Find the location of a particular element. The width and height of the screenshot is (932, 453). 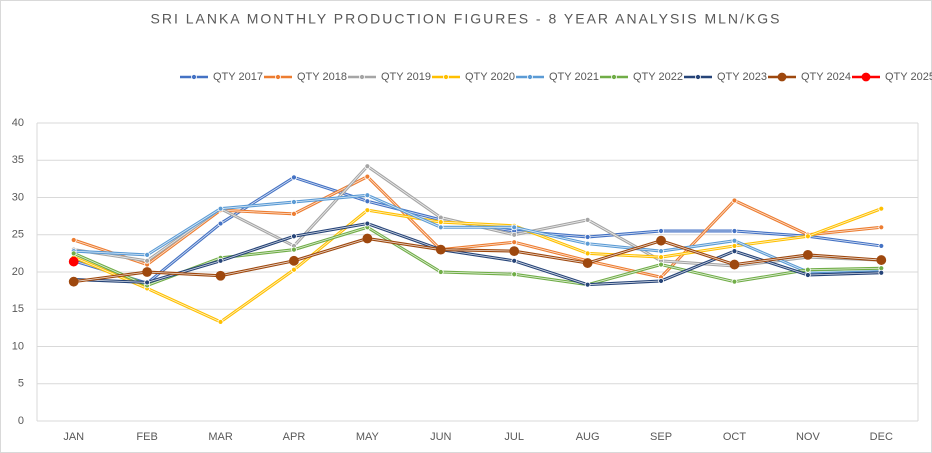

x-tick-label: OCT is located at coordinates (735, 437).